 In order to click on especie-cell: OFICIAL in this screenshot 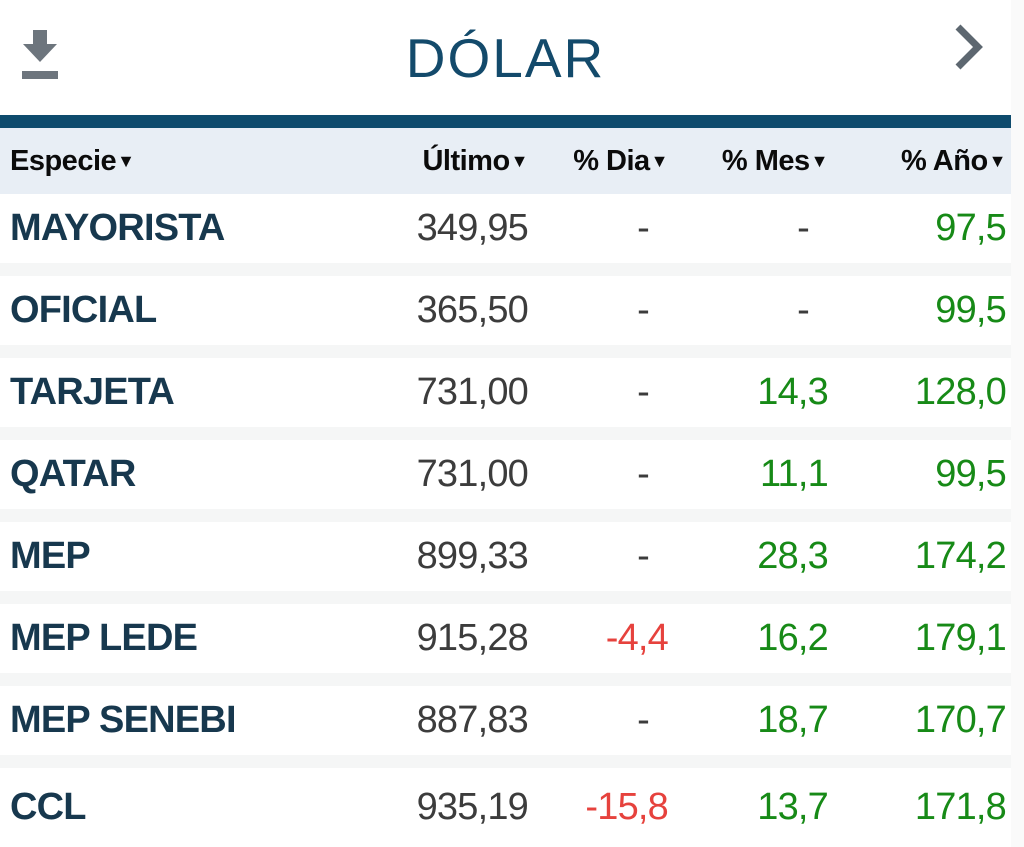, I will do `click(83, 310)`.